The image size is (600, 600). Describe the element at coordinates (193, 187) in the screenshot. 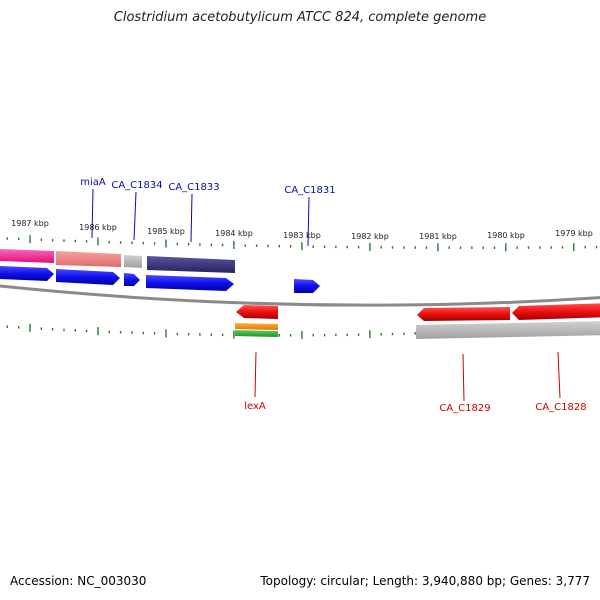

I see `gene-label-CA_C1833: CA_C1833` at that location.